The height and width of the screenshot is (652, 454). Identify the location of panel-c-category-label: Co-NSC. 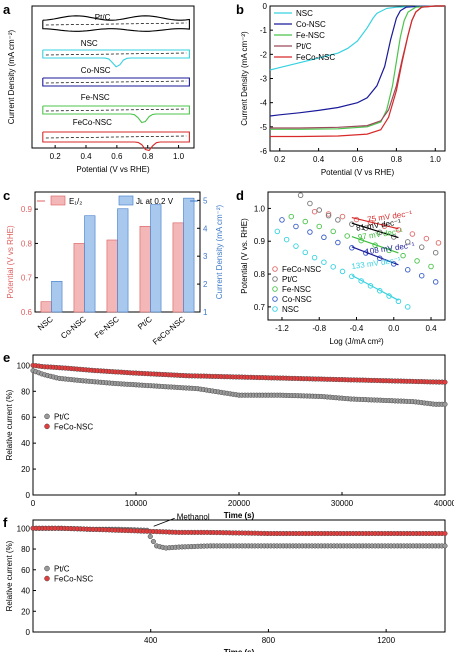
(73, 327).